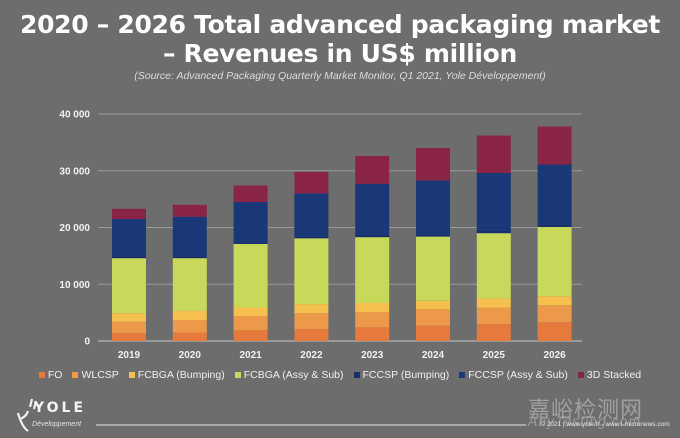 This screenshot has height=438, width=680. I want to click on chart-title-line-2: – Revenues in US$ million, so click(340, 53).